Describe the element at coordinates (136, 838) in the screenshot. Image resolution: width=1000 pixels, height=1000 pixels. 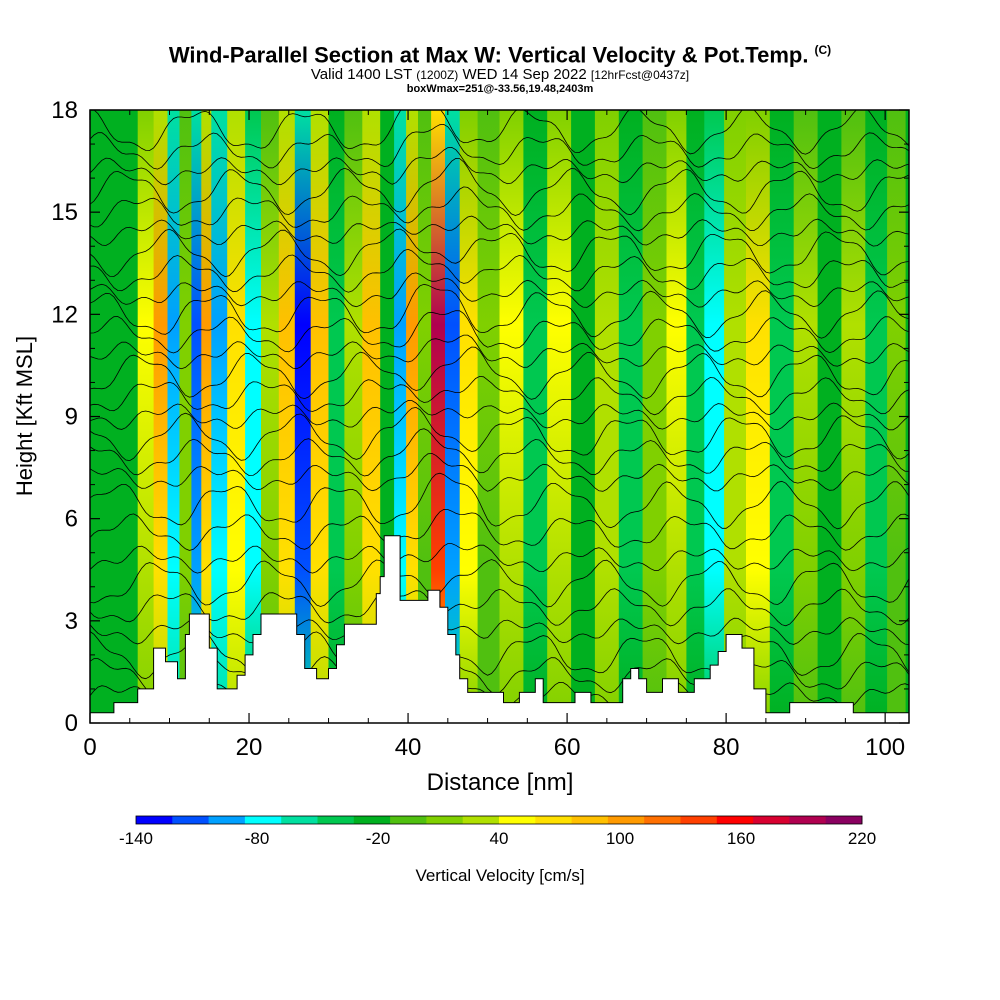
I see `colorbar-tick-label: -140` at that location.